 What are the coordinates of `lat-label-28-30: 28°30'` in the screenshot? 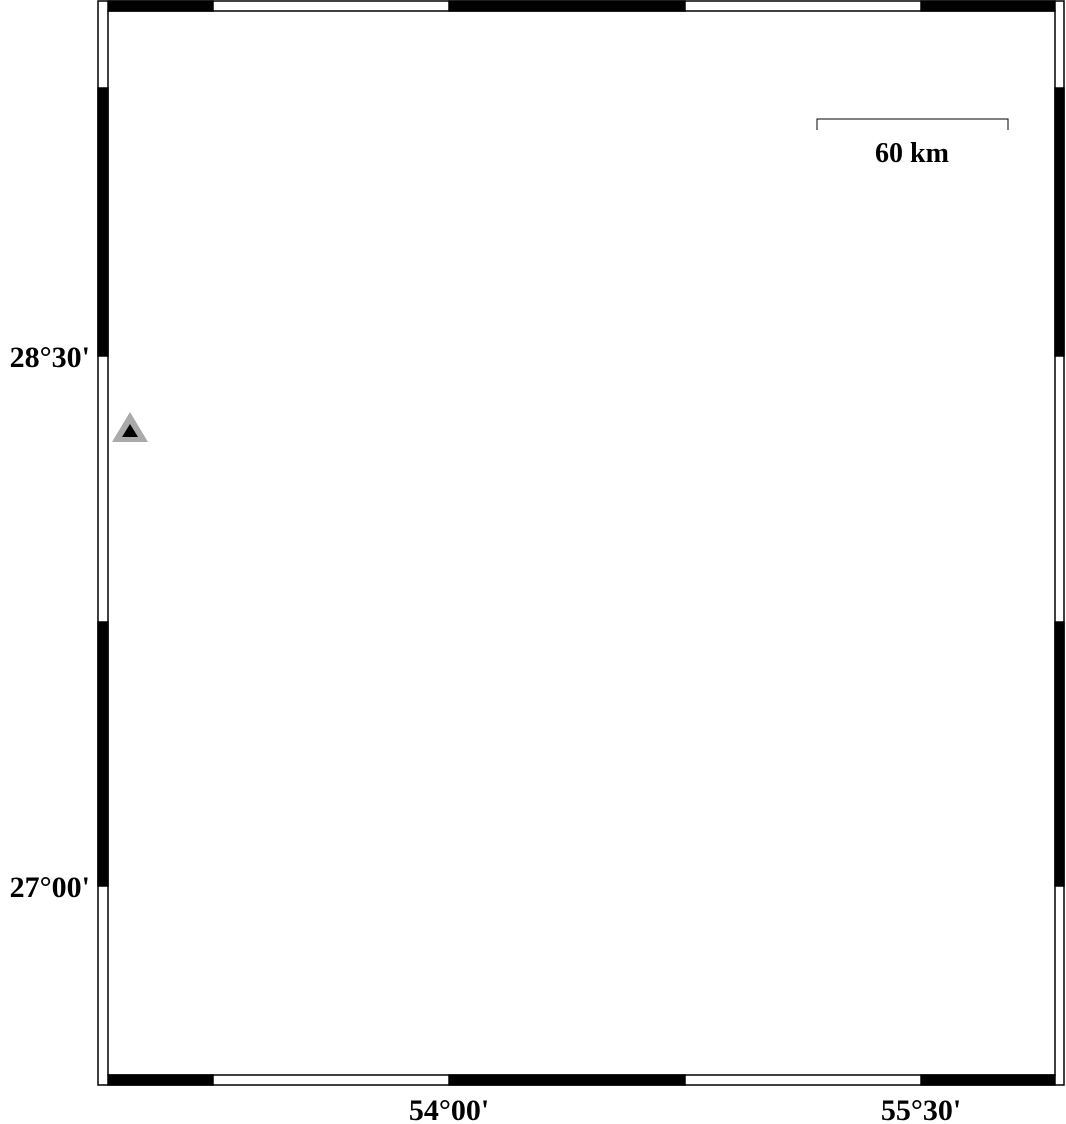 It's located at (50, 357).